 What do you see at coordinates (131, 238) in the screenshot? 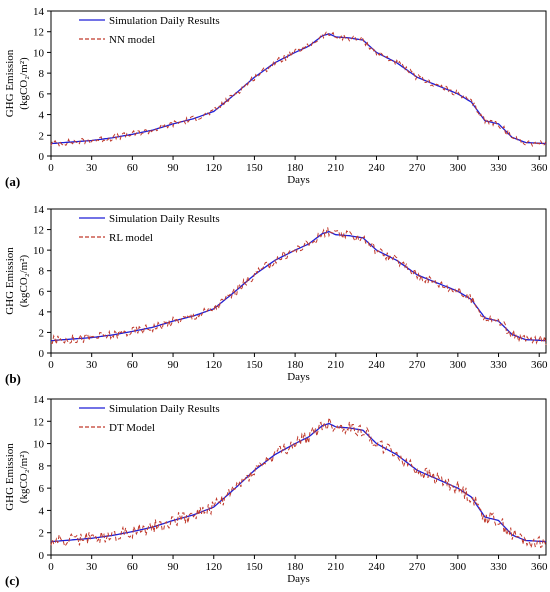
I see `legend-label: RL model` at bounding box center [131, 238].